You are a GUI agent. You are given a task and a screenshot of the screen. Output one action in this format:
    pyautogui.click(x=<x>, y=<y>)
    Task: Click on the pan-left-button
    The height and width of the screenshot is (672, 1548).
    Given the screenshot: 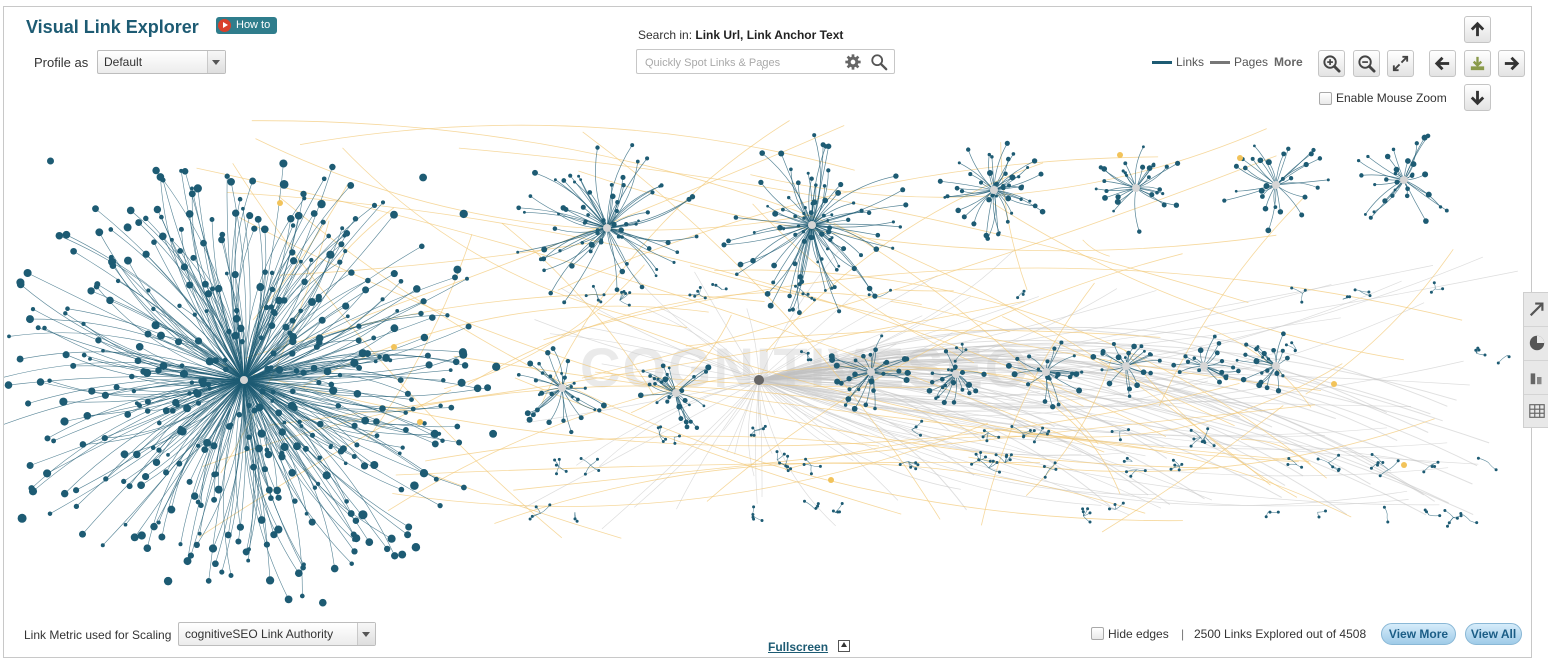 What is the action you would take?
    pyautogui.click(x=1442, y=63)
    